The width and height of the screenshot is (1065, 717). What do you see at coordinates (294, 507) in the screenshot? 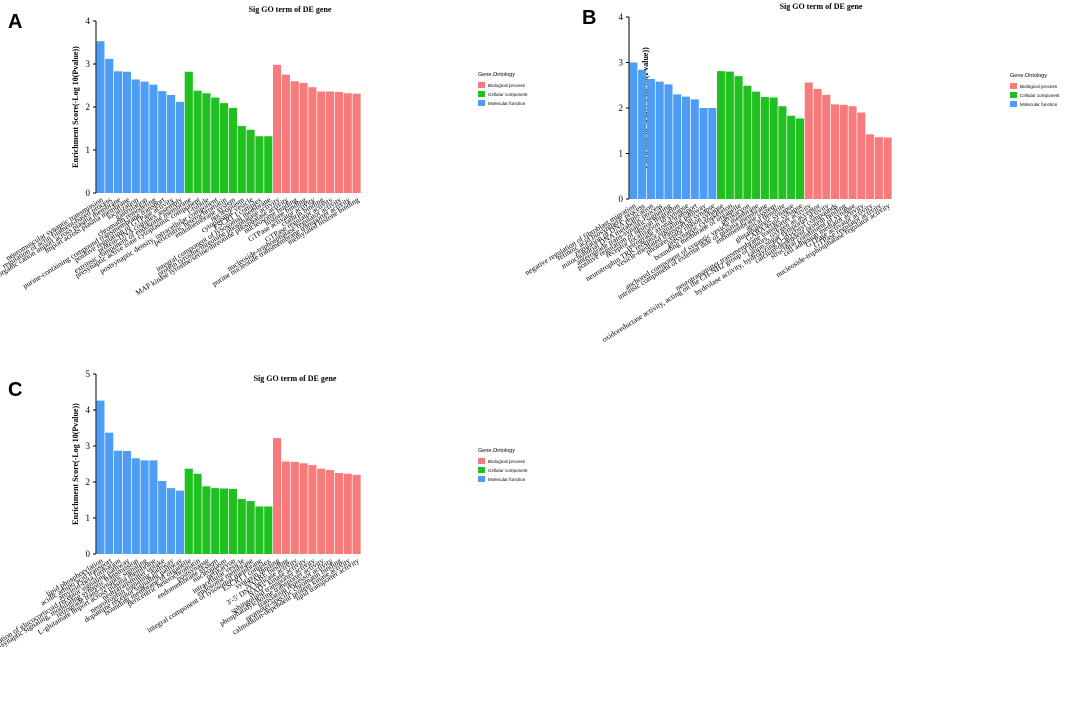
I see `bar: 3'-5' DNA helicase activity: 2.56` at bounding box center [294, 507].